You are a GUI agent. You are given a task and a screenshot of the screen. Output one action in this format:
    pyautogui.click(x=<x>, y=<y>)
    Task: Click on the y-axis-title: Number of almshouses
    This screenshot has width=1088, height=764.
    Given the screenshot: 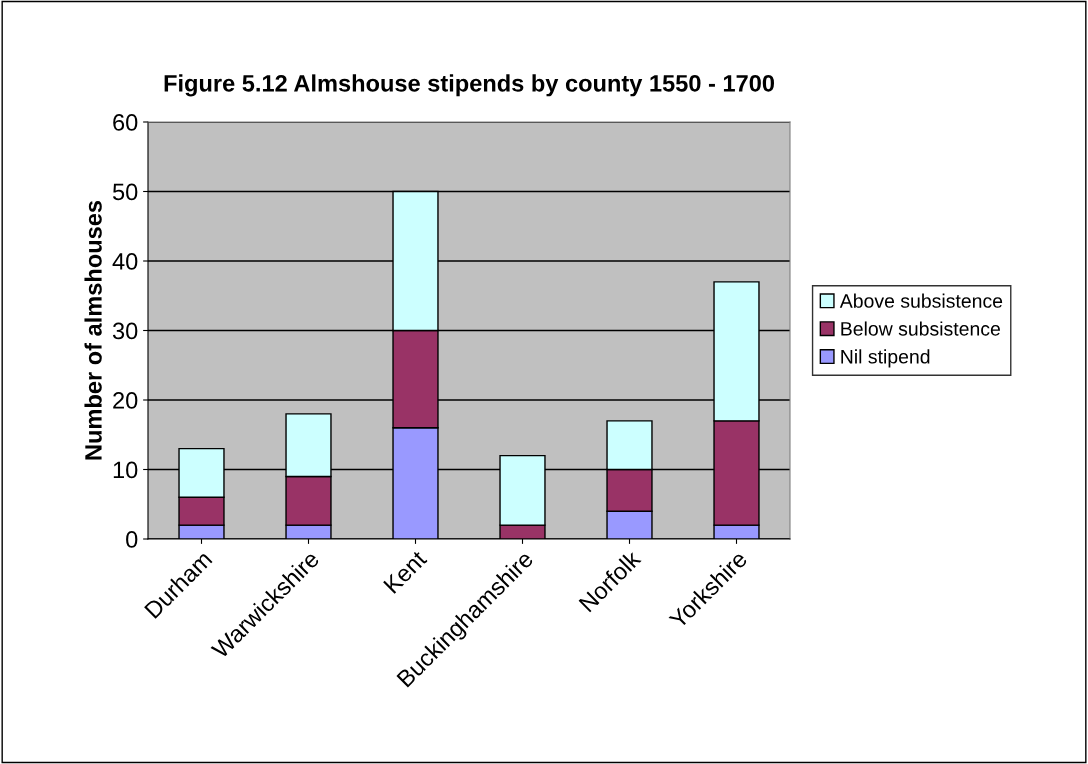 What is the action you would take?
    pyautogui.click(x=93, y=330)
    